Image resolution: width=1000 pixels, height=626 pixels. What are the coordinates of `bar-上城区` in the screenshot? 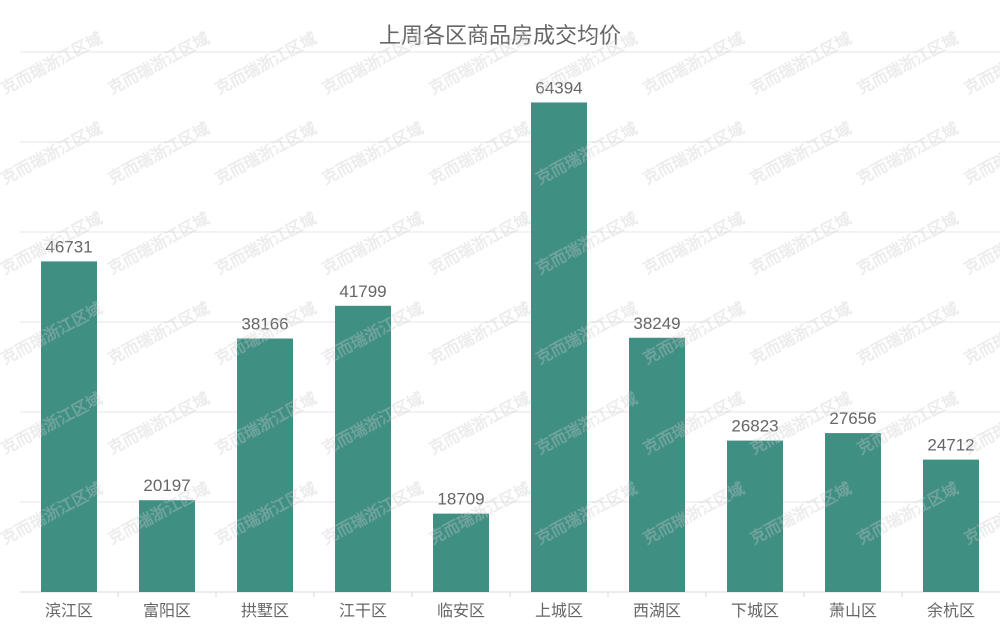 It's located at (559, 347).